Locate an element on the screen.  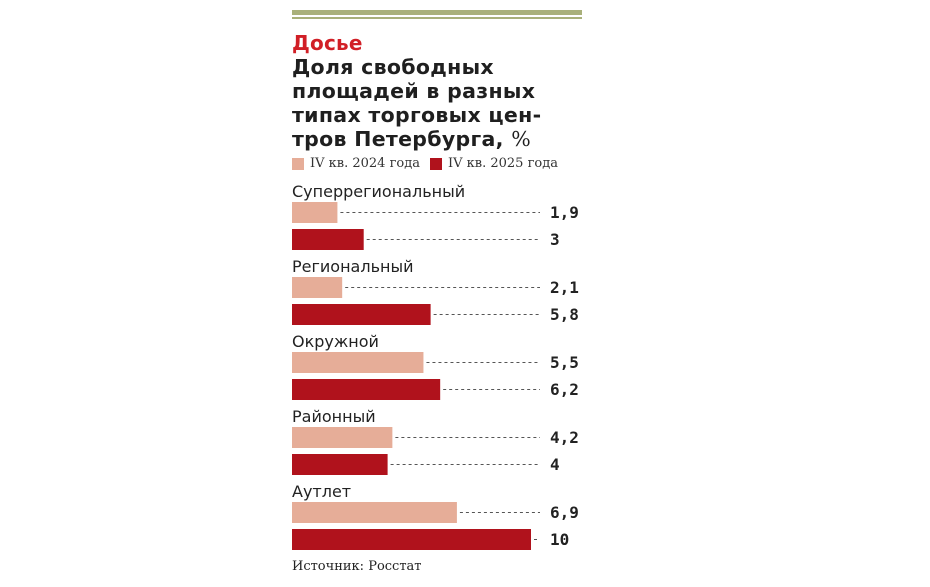
chart-title-unit: % is located at coordinates (521, 139).